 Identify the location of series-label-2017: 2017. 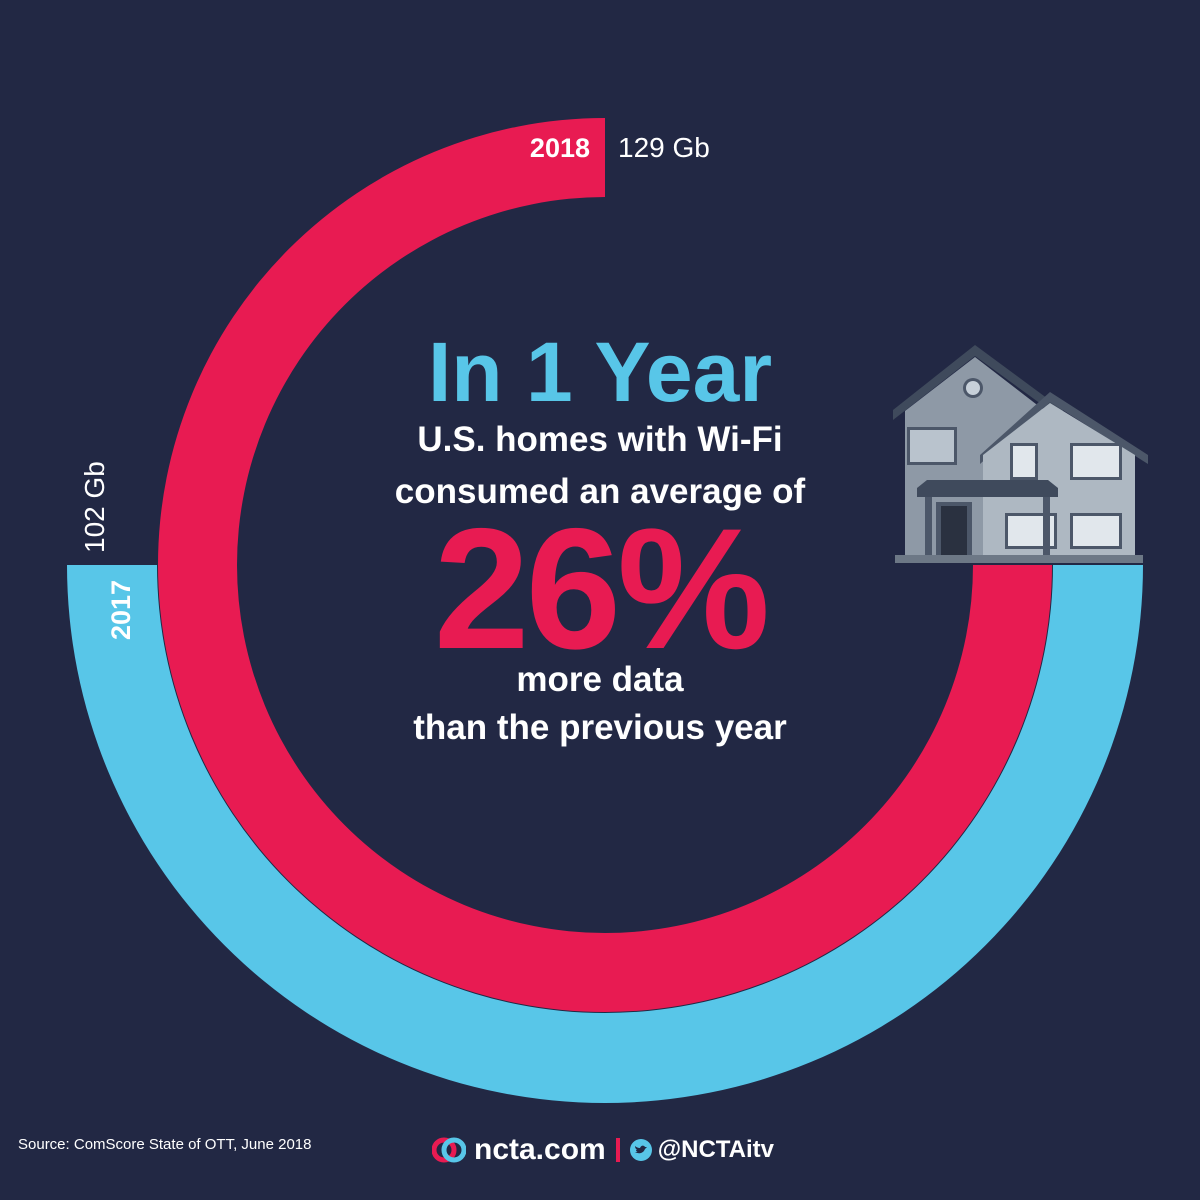
(121, 609).